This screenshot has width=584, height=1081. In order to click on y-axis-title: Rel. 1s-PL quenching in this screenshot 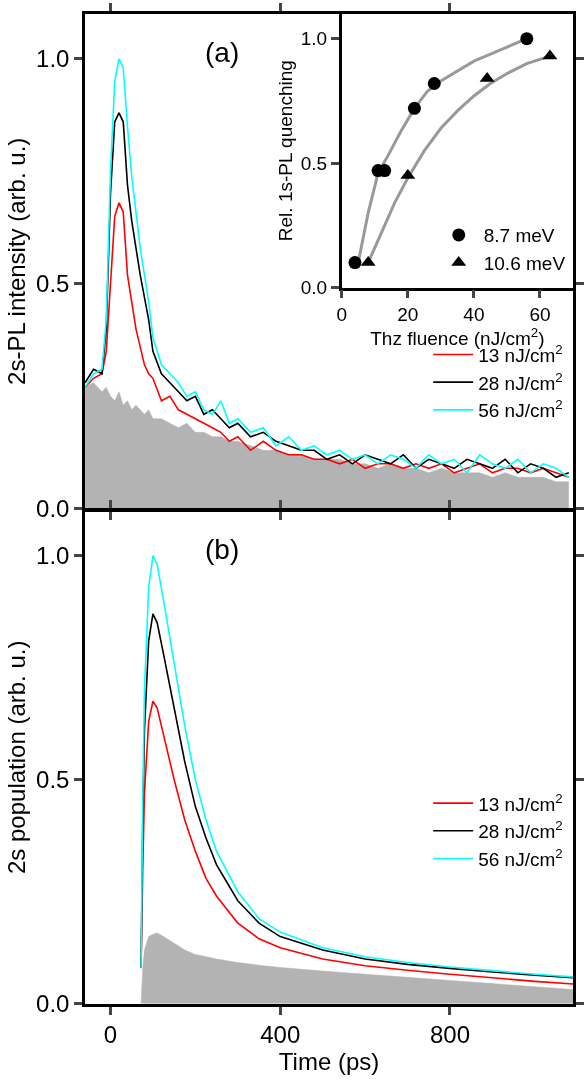, I will do `click(285, 151)`.